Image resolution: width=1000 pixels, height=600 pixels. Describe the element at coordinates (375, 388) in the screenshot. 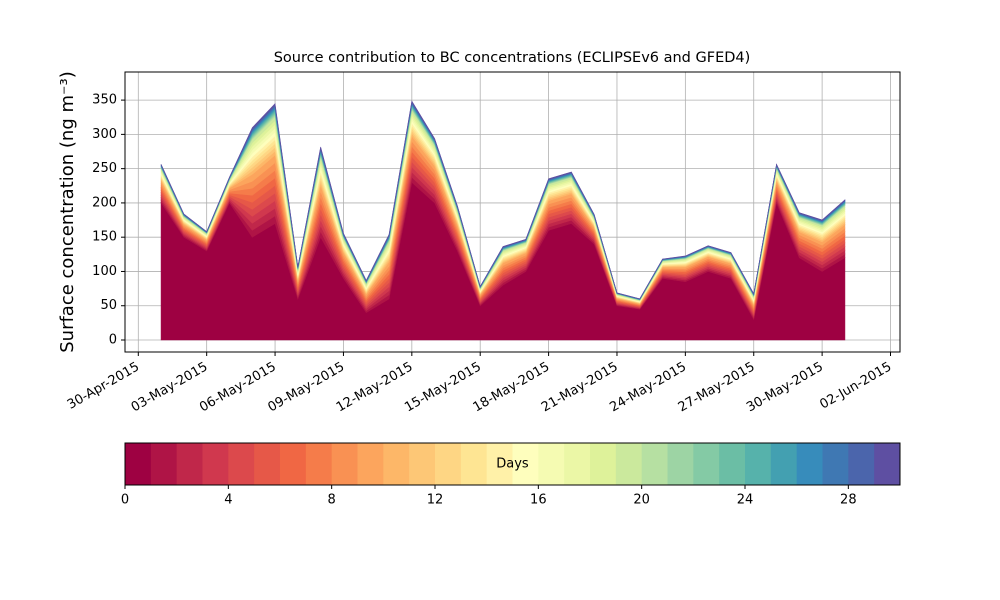

I see `x-tick-label: 12-May-2015` at that location.